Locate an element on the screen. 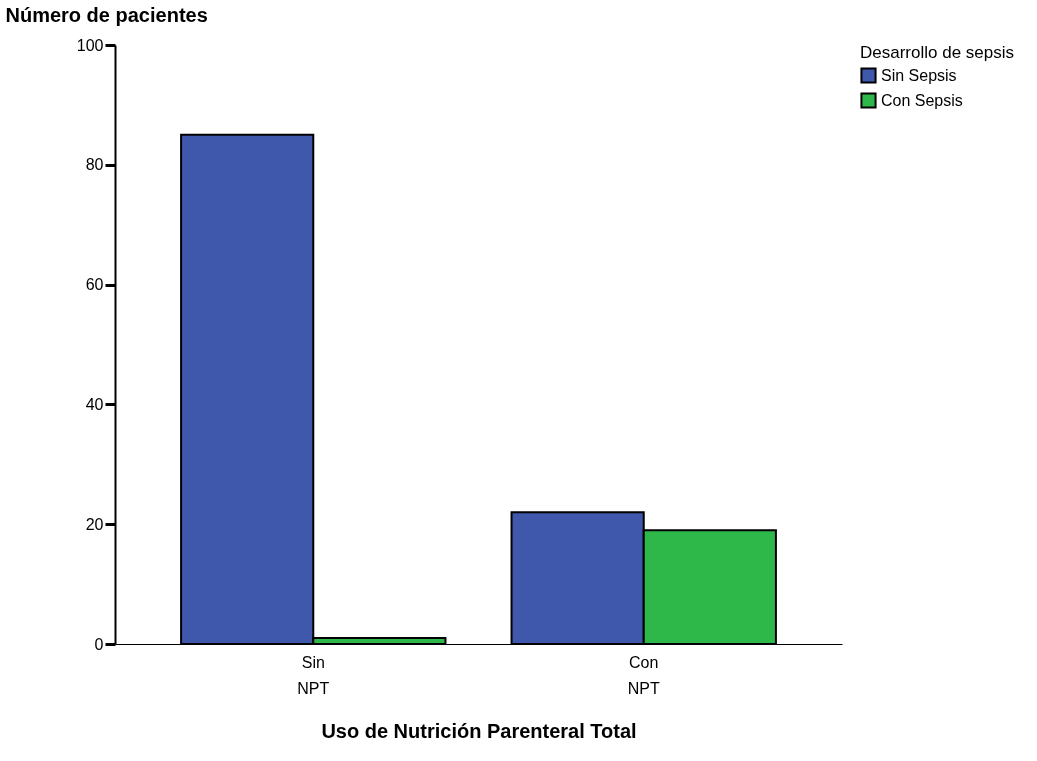 This screenshot has height=761, width=1037. legend-label: Con Sepsis is located at coordinates (922, 100).